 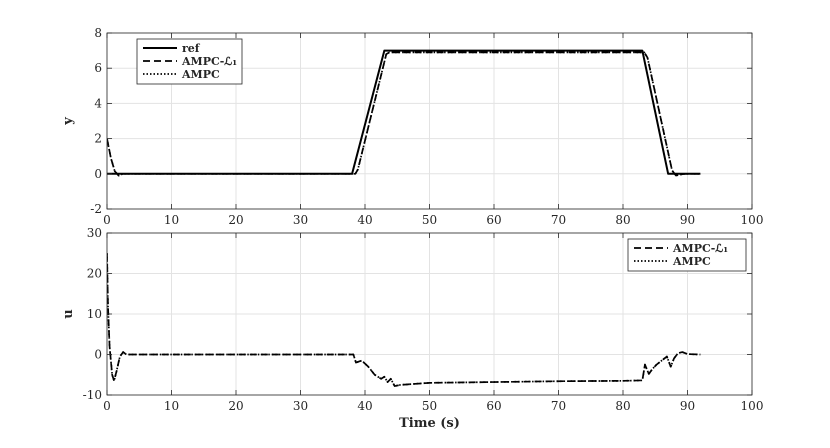 What do you see at coordinates (96, 209) in the screenshot?
I see `y-tick-label: -2` at bounding box center [96, 209].